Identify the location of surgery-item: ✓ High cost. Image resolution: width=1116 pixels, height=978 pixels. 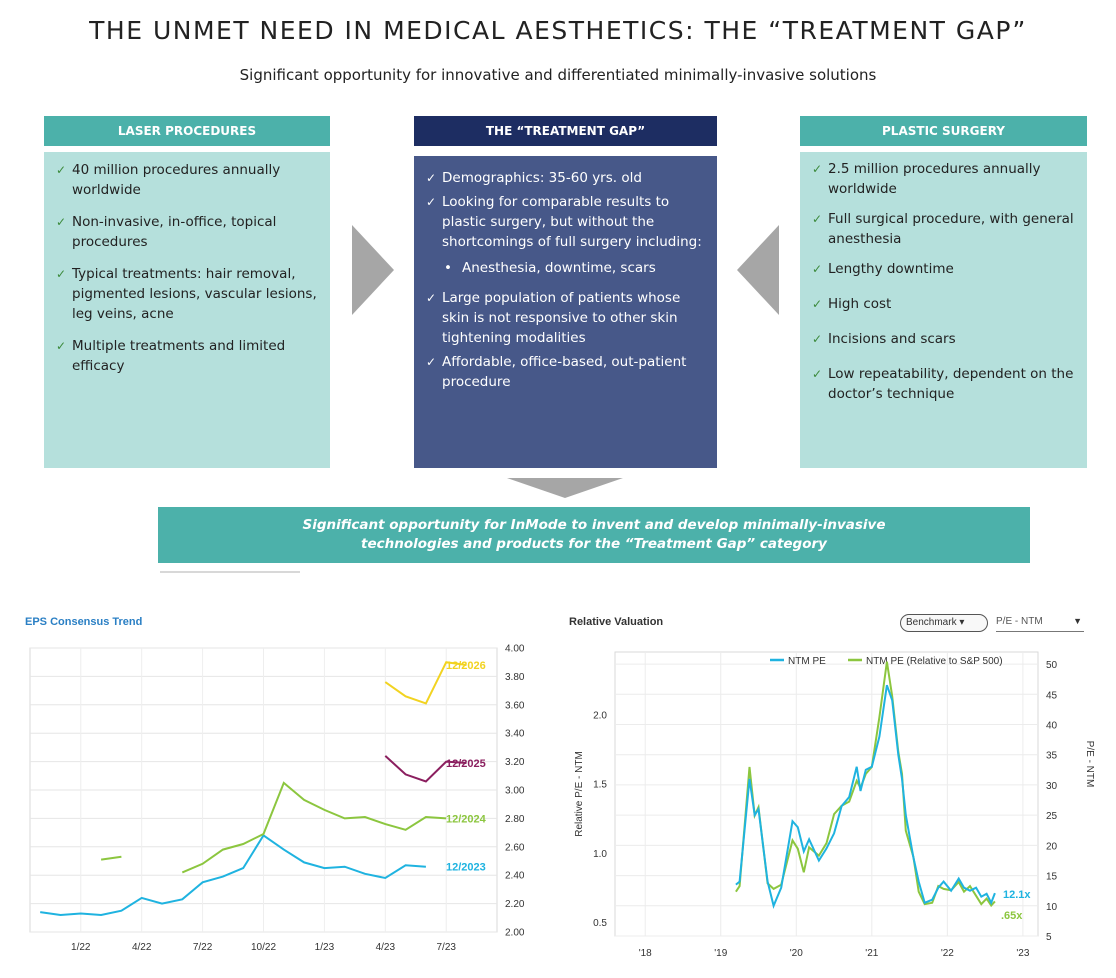
(944, 304).